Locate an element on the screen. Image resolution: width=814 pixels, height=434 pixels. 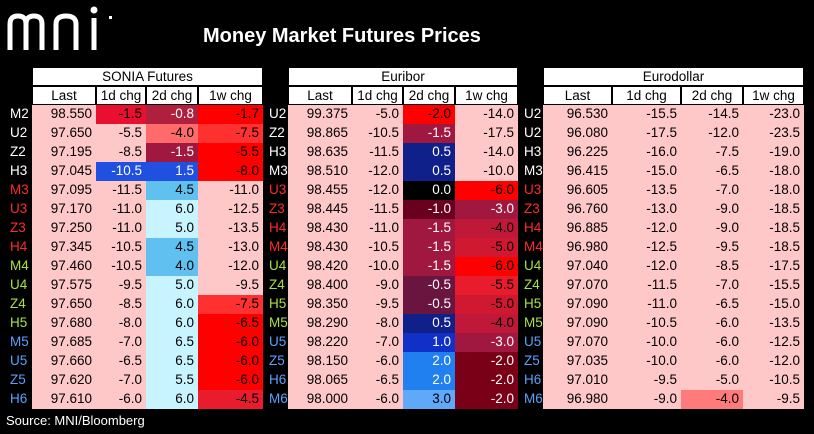
price-cell-eurodollar-3: -19.0 is located at coordinates (773, 152).